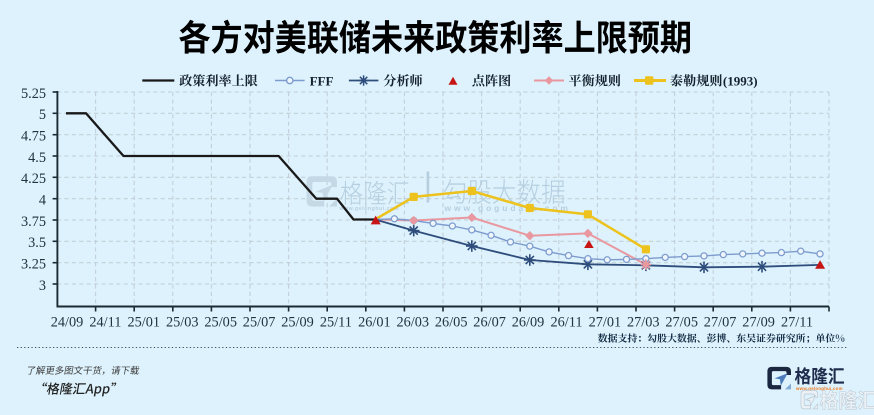 Image resolution: width=874 pixels, height=415 pixels. Describe the element at coordinates (33, 94) in the screenshot. I see `svg-text: 5.25` at that location.